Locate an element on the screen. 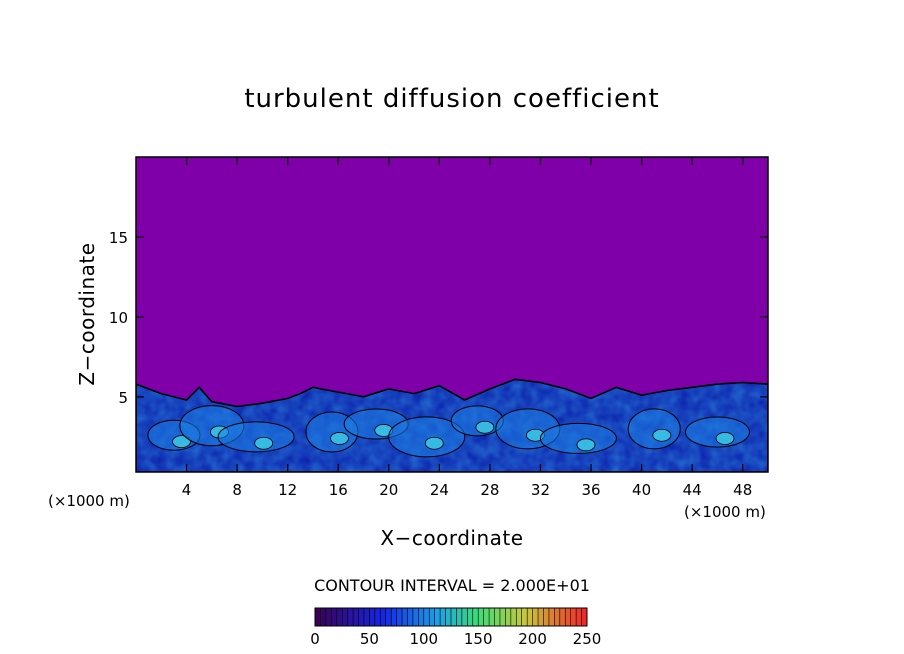  colorbar-tick-label: 150 is located at coordinates (478, 639).